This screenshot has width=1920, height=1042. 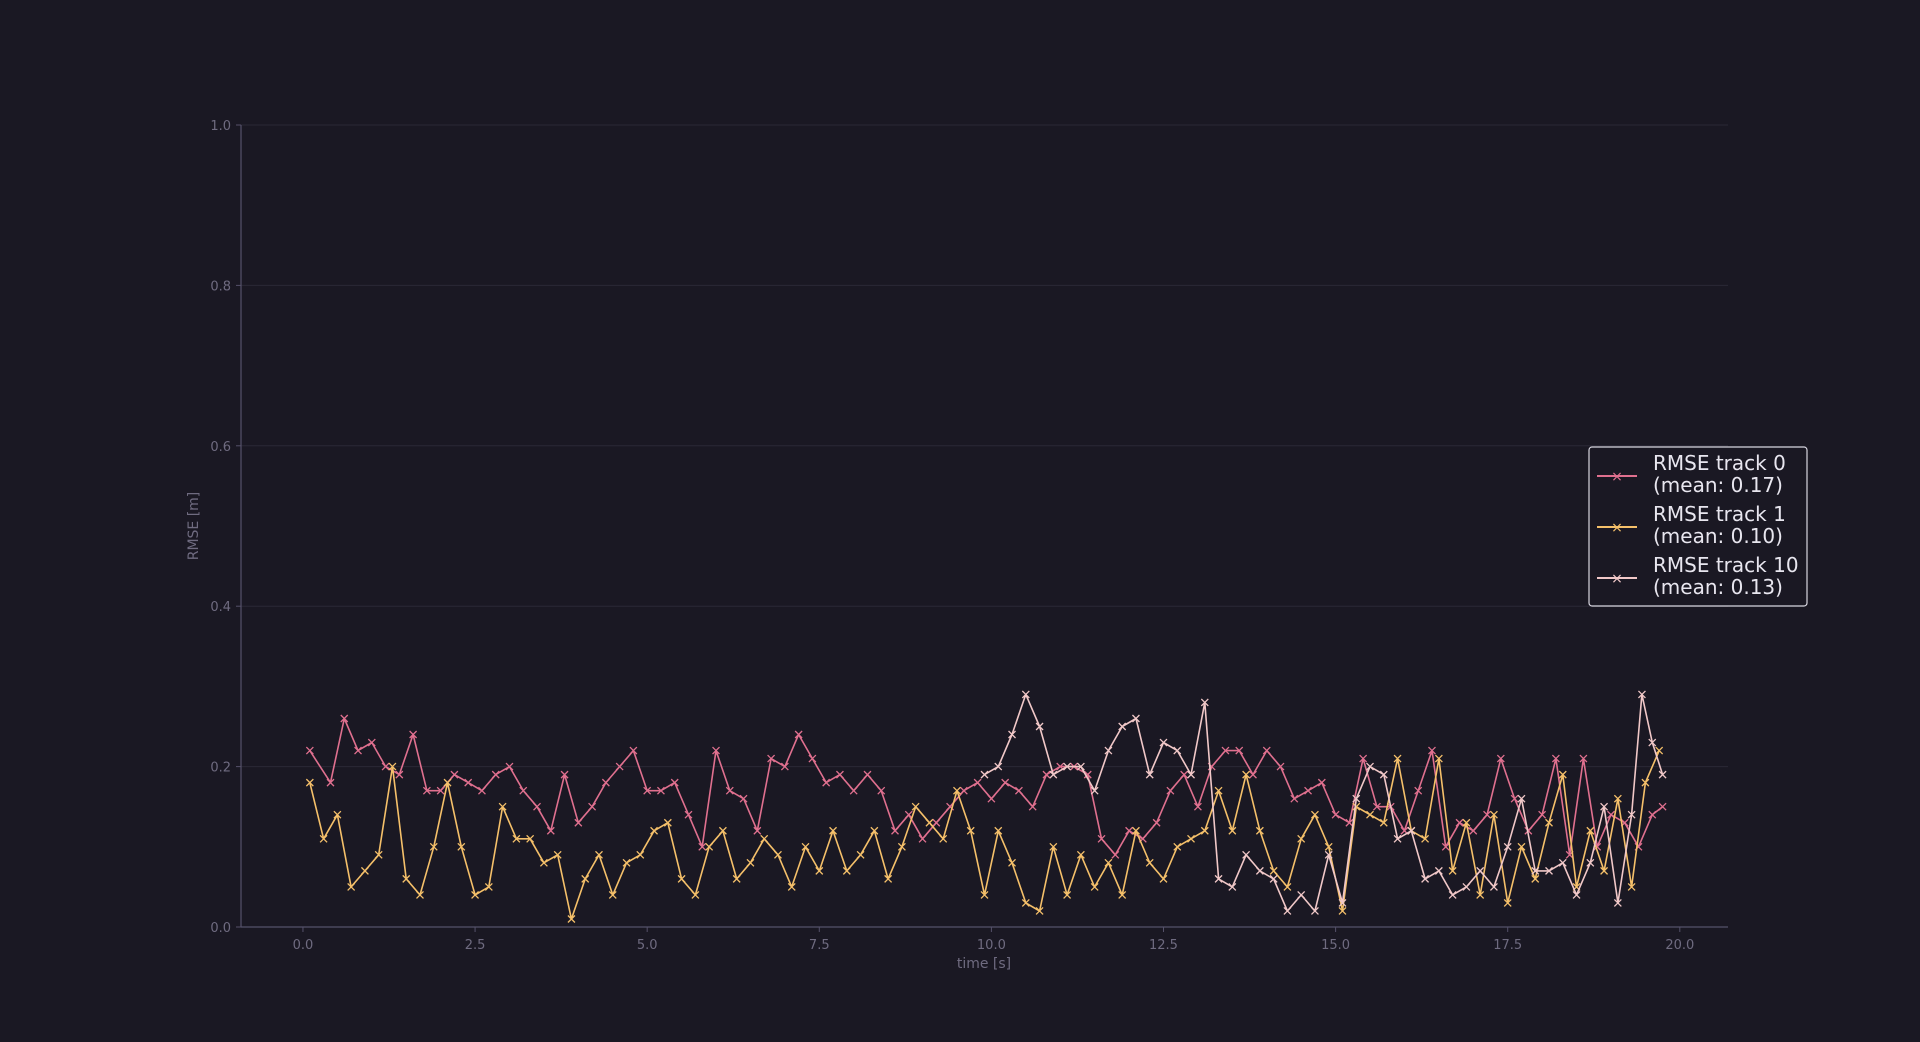 I want to click on legend-marker-track-10: ×, so click(x=1617, y=579).